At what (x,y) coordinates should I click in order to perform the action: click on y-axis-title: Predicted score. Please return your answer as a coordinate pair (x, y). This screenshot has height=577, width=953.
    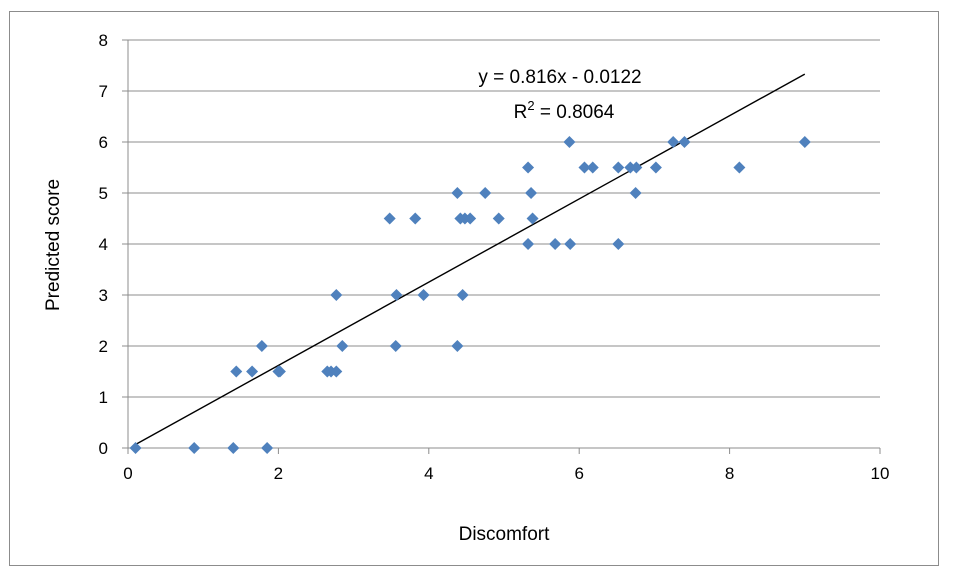
    Looking at the image, I should click on (53, 245).